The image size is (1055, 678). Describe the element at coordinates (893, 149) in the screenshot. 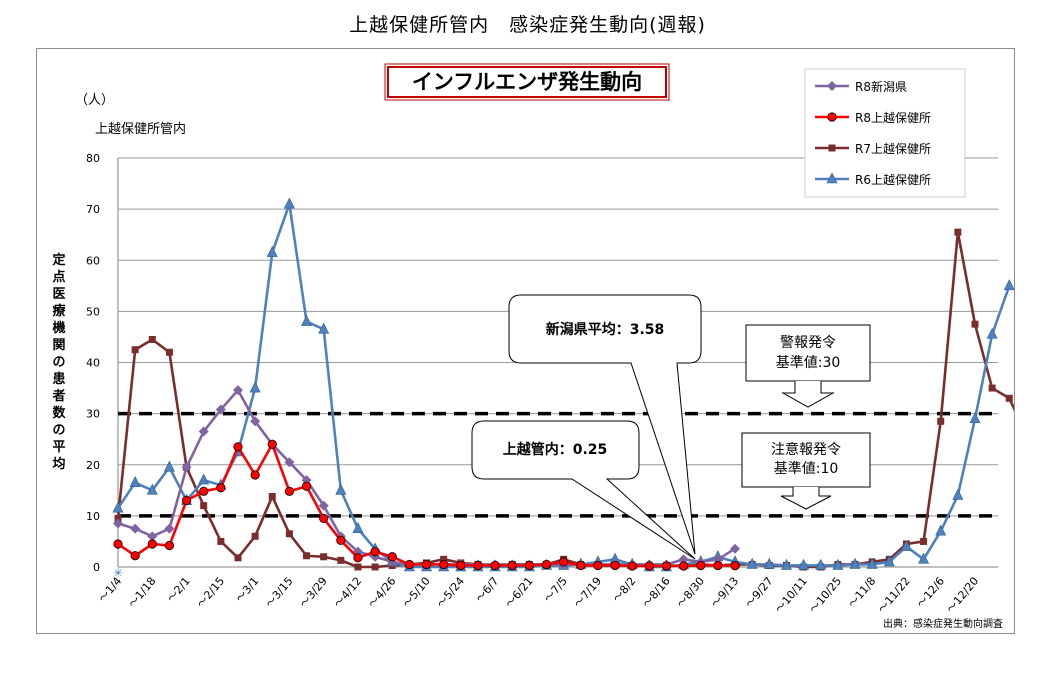

I see `legend-label: R7上越保健所` at that location.